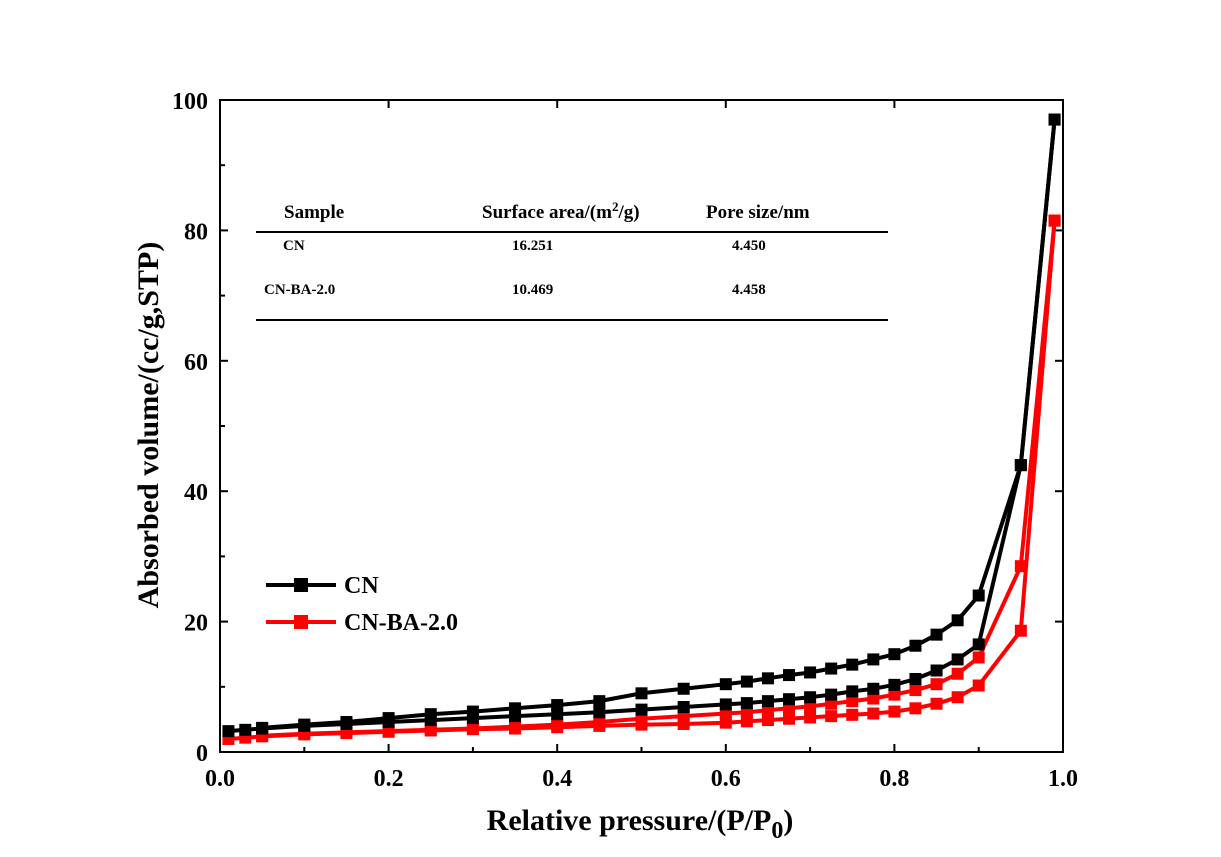 Image resolution: width=1221 pixels, height=857 pixels. Describe the element at coordinates (196, 363) in the screenshot. I see `y-tick-label: 60` at that location.